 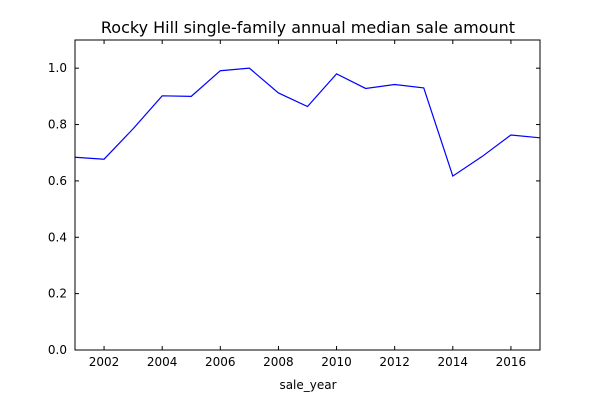 I want to click on y-tick-label: 0.8, so click(x=57, y=125).